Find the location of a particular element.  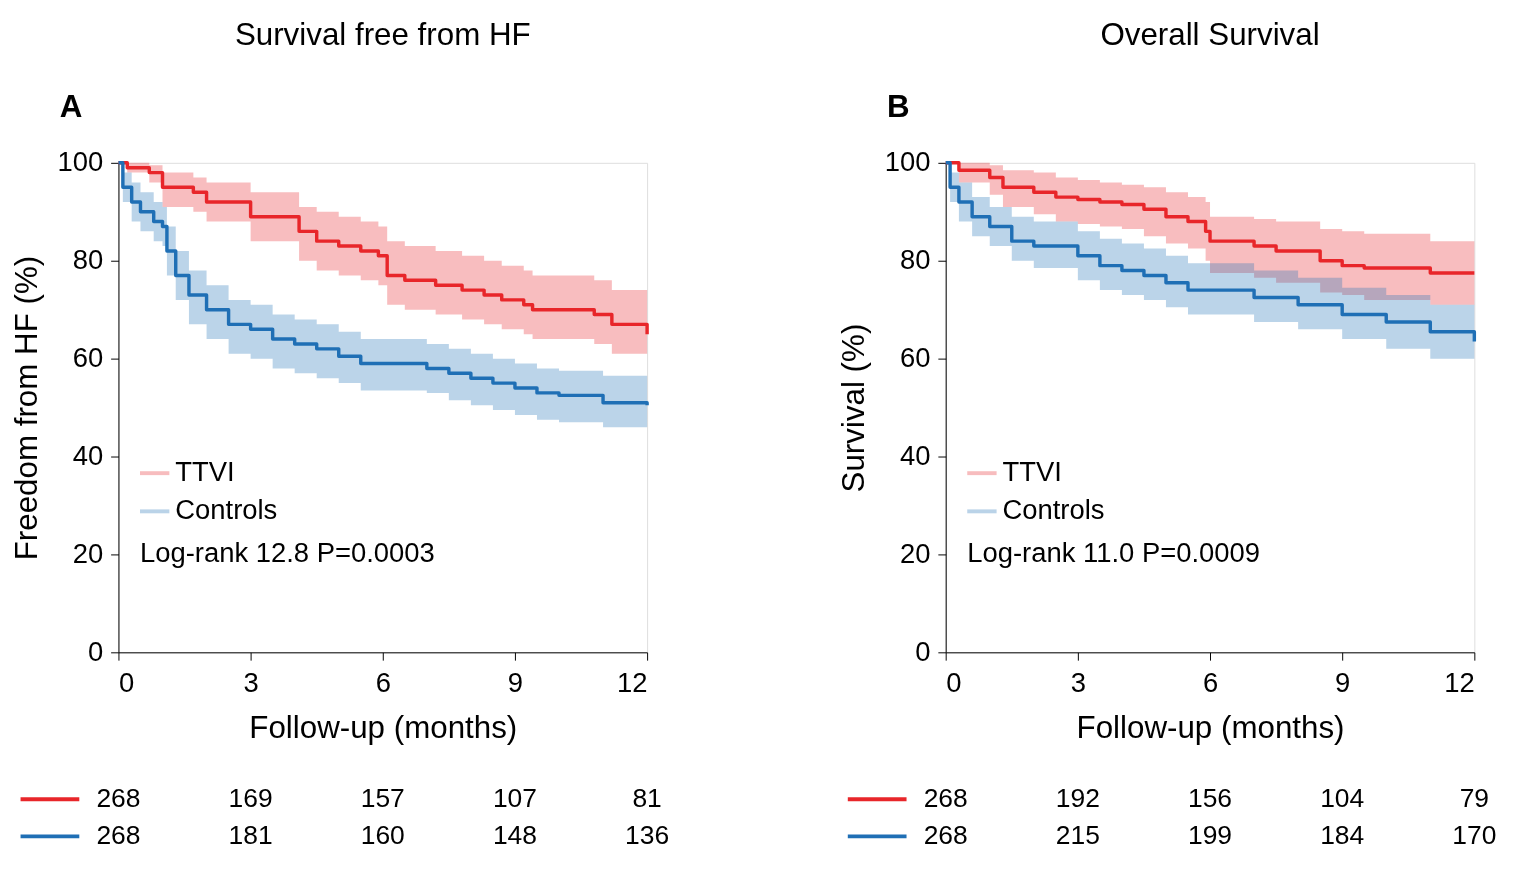

text: 107 is located at coordinates (514, 798).